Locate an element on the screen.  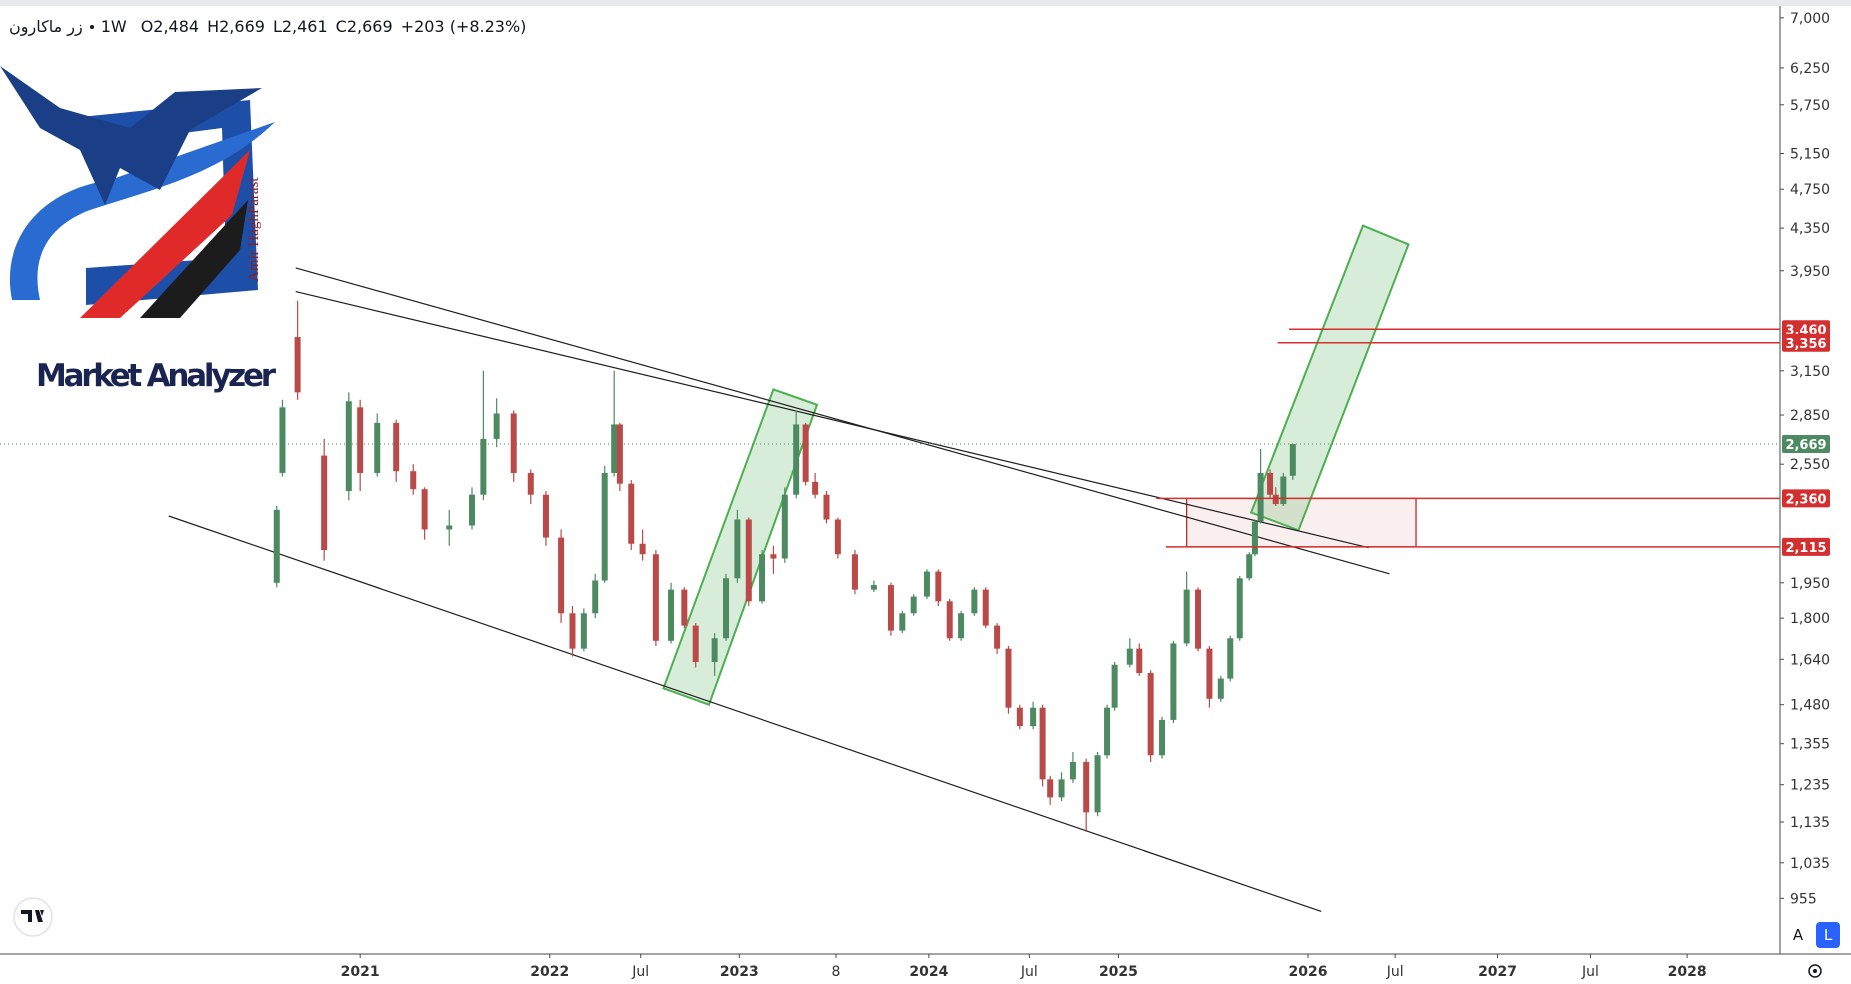
last-price-box is located at coordinates (1806, 444).